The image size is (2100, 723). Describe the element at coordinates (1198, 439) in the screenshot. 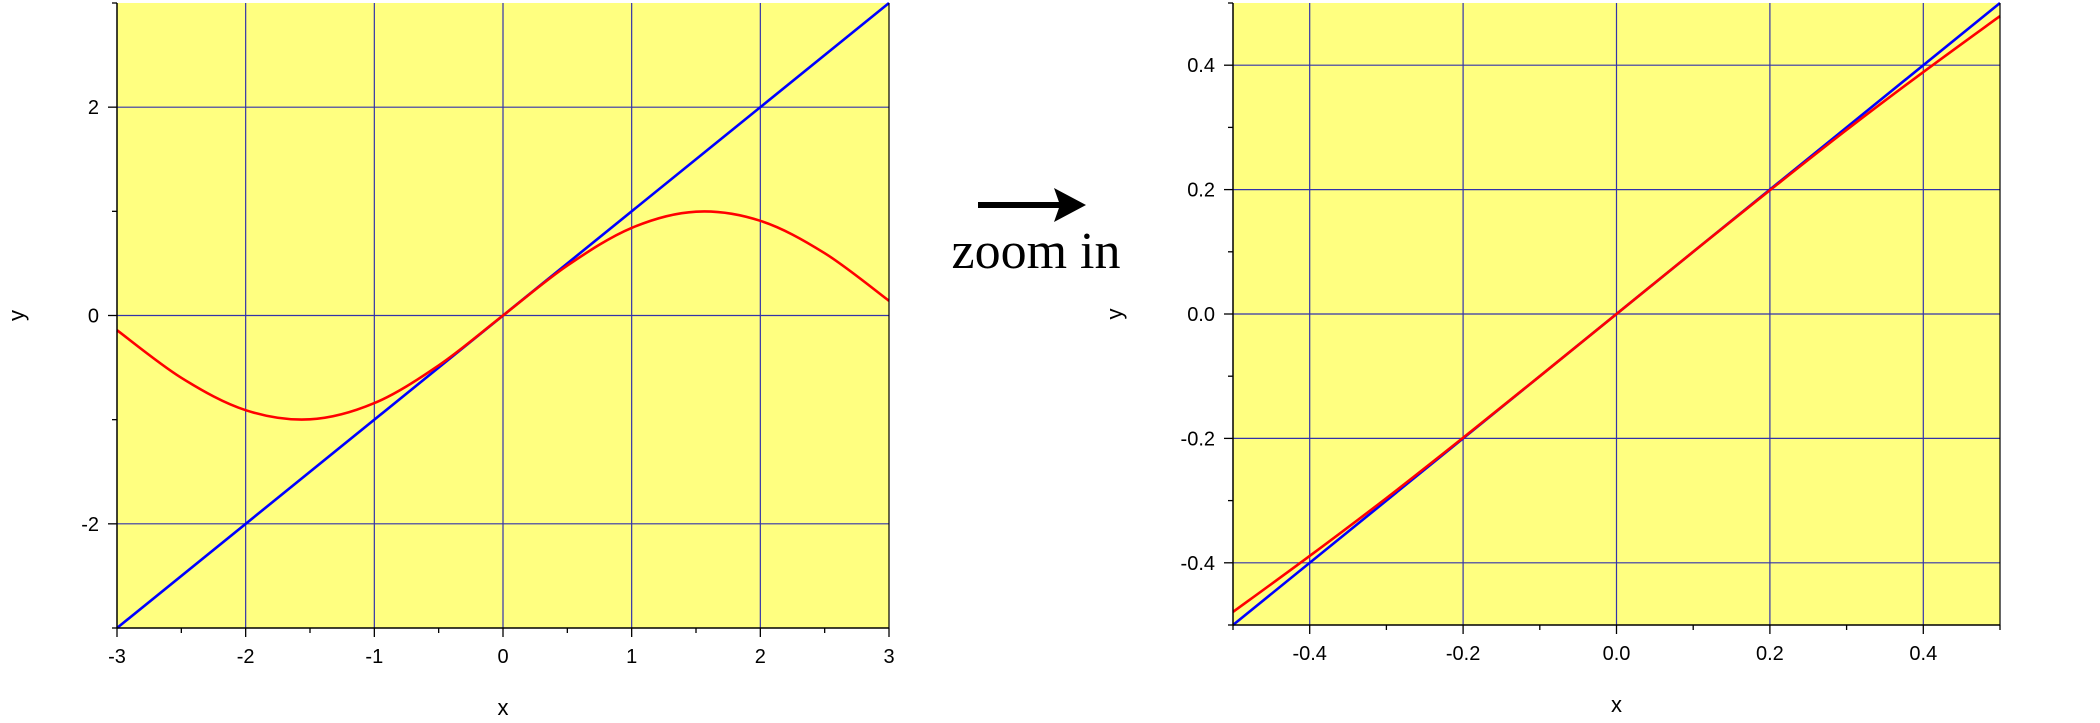

I see `y-tick-label: -0.2` at that location.